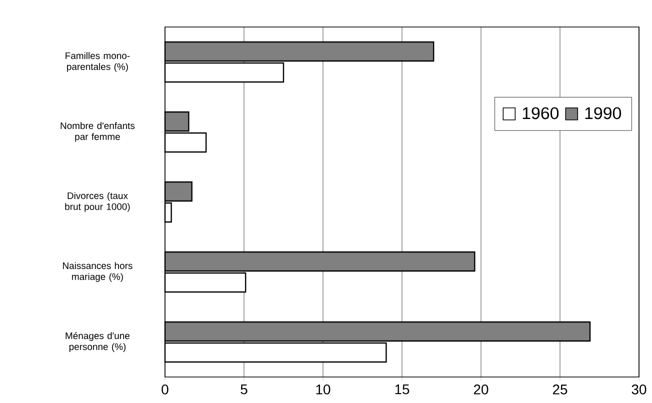 The height and width of the screenshot is (403, 652). What do you see at coordinates (540, 113) in the screenshot?
I see `legend-label: 1960` at bounding box center [540, 113].